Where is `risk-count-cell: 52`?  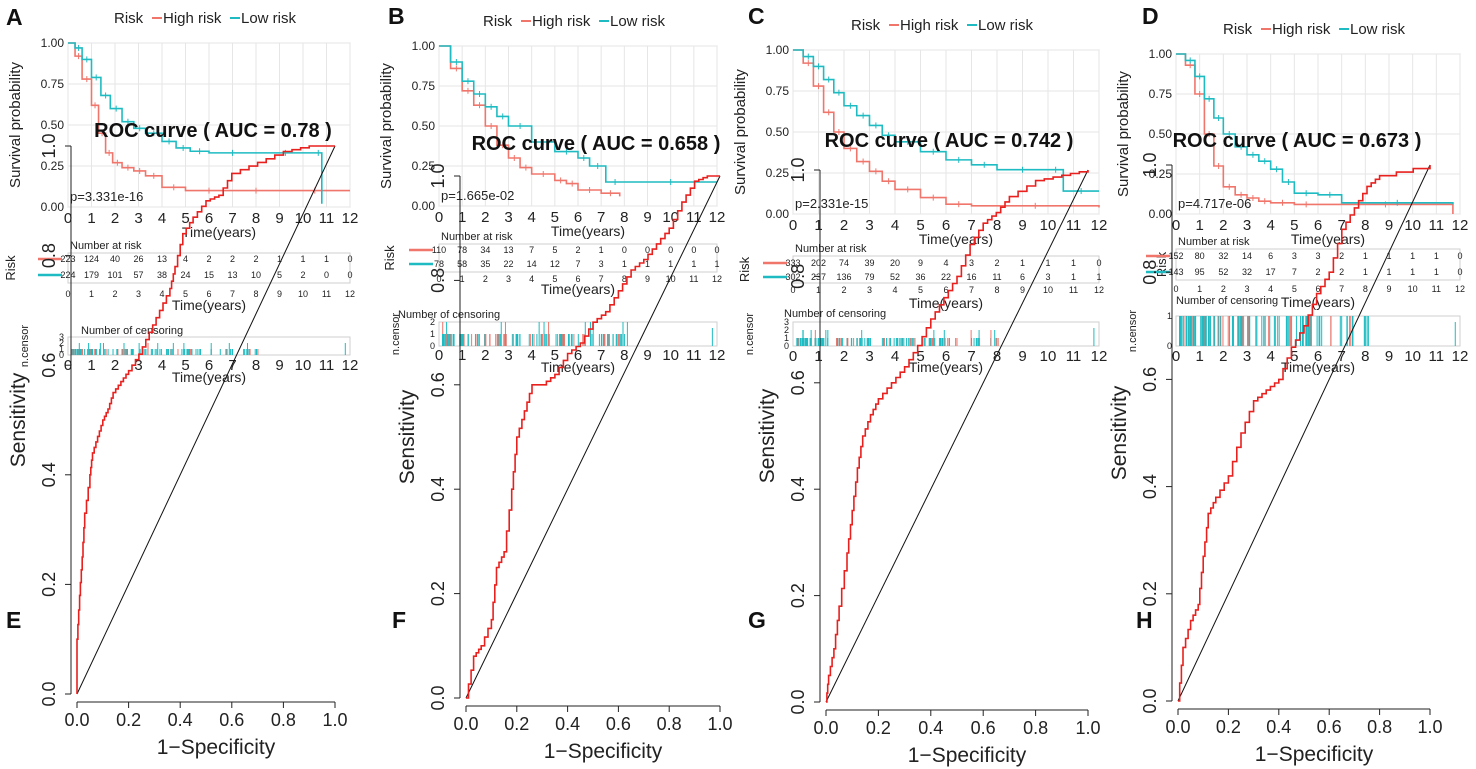 risk-count-cell: 52 is located at coordinates (1223, 272).